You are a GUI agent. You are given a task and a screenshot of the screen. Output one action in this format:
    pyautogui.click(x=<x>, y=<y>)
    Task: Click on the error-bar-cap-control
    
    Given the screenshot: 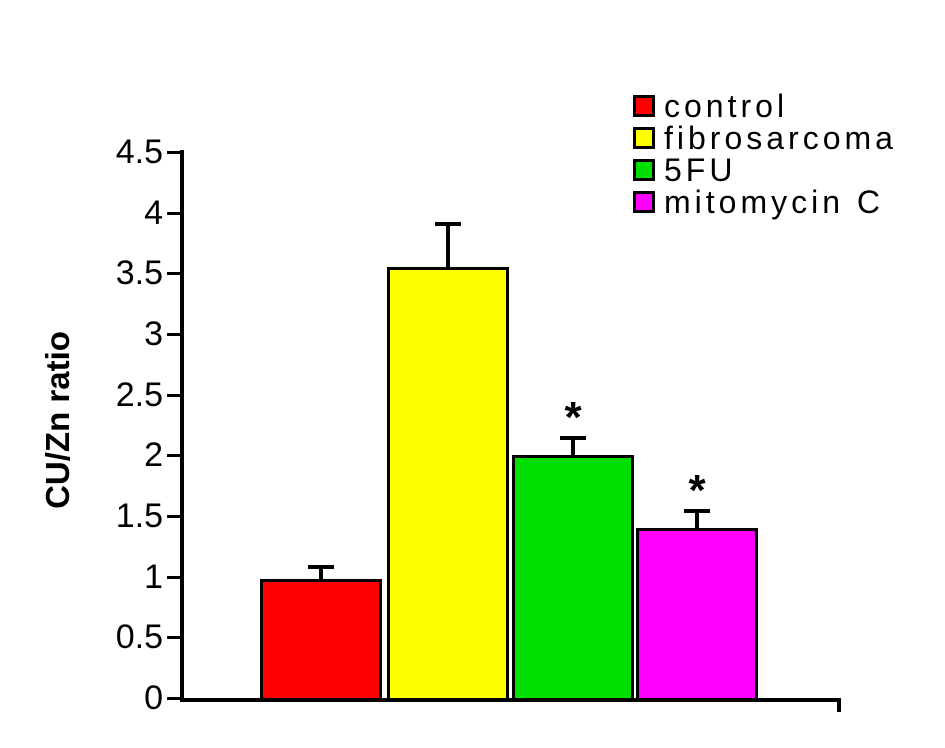 What is the action you would take?
    pyautogui.click(x=321, y=566)
    